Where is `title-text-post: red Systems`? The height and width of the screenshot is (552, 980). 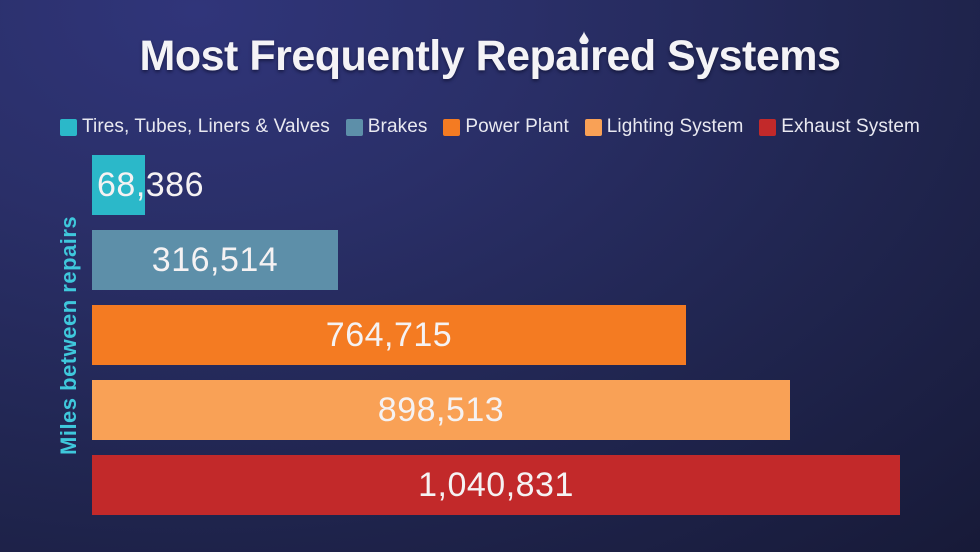
title-text-post: red Systems is located at coordinates (715, 56).